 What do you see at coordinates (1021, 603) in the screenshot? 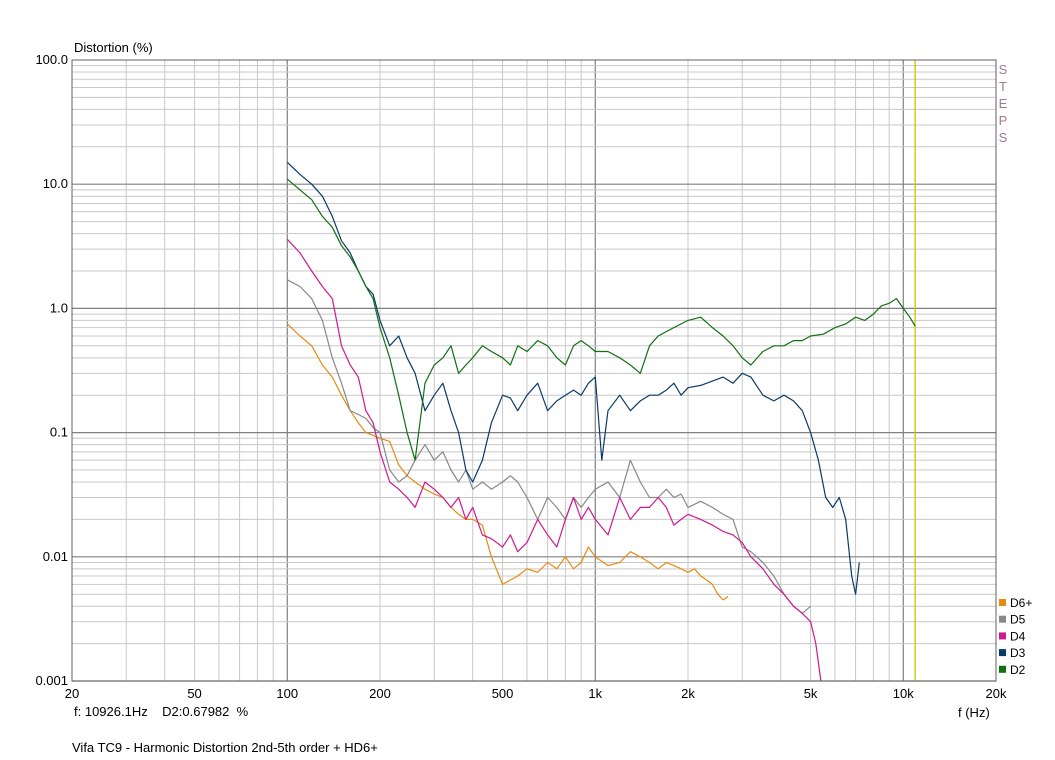
I see `legend-label: D6+` at bounding box center [1021, 603].